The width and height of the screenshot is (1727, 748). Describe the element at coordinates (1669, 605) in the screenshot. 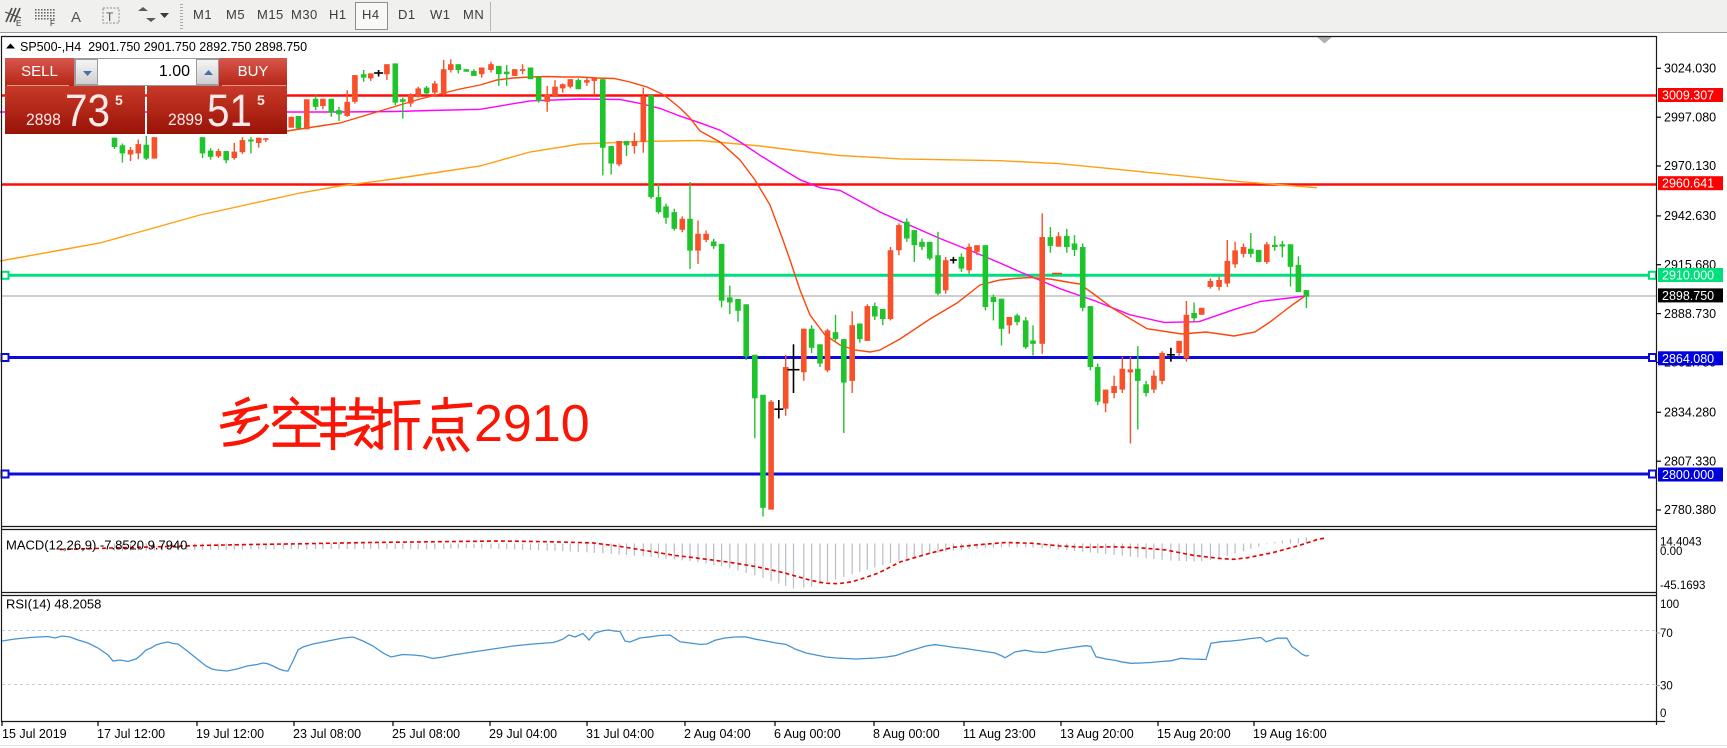

I see `svg-text: 100` at that location.